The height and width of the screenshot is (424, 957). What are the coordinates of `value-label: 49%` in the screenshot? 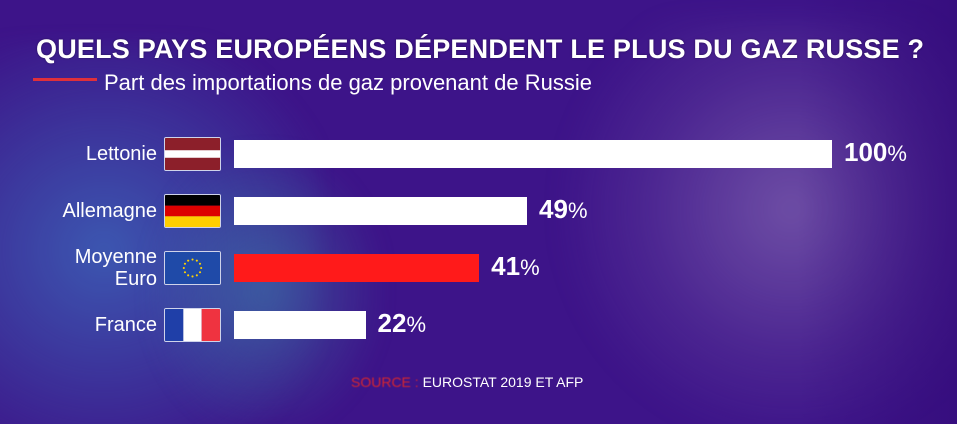 It's located at (563, 209).